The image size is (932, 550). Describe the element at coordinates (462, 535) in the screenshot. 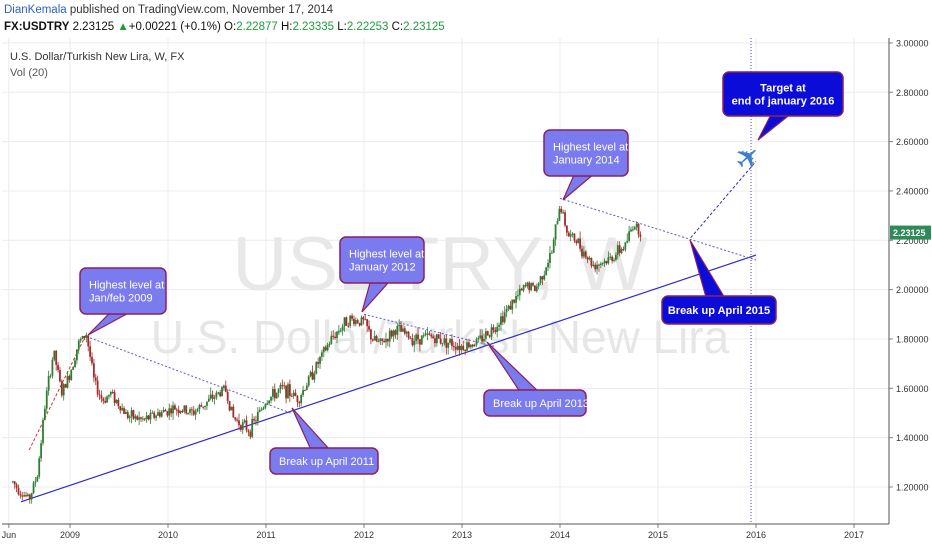

I see `x-tick-label: 2013` at that location.